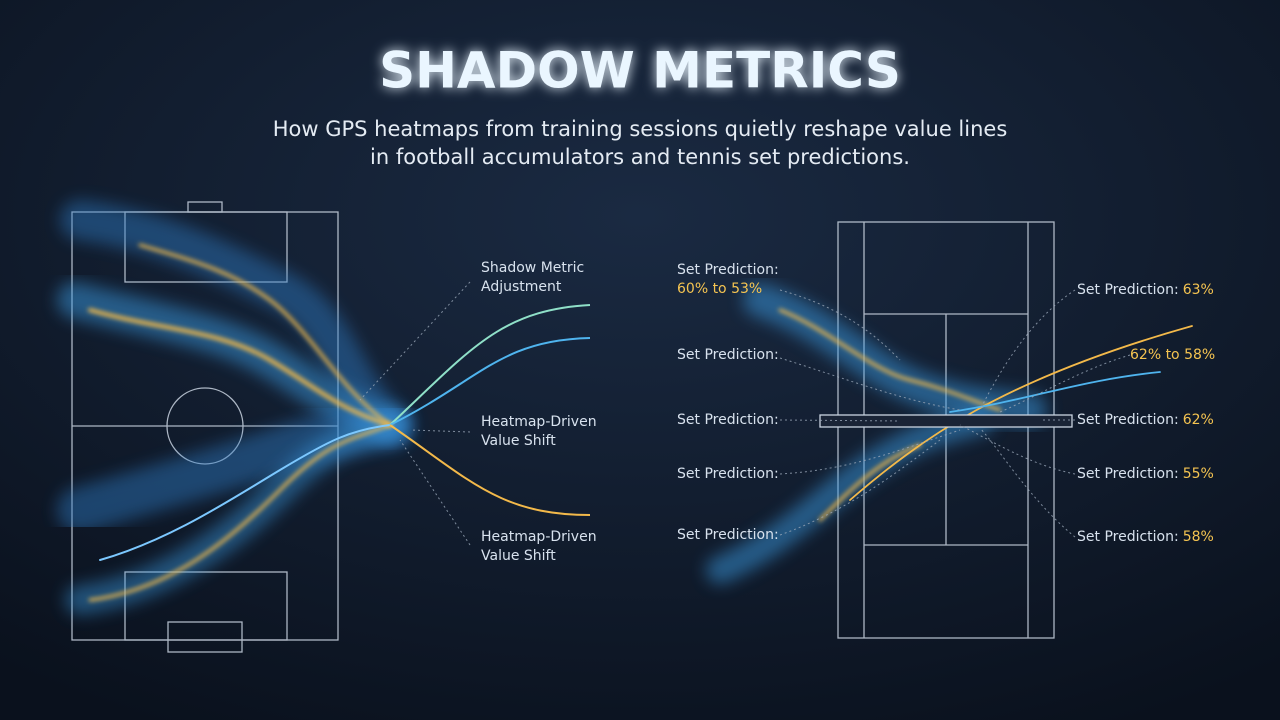  I want to click on set-prediction-label: Set Prediction: 55%, so click(1145, 474).